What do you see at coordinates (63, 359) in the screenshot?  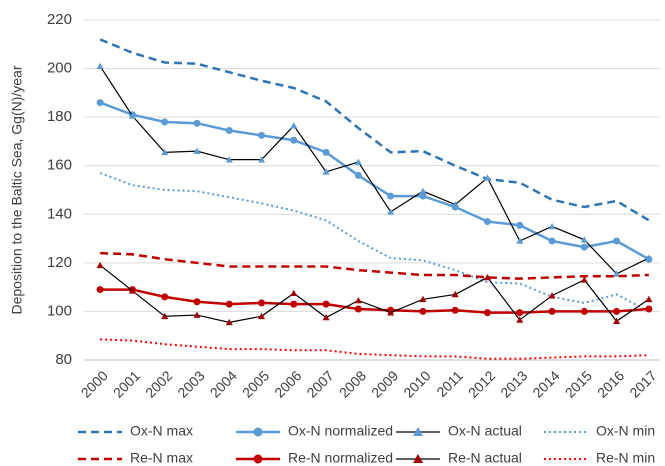 I see `y-tick-label: 80` at bounding box center [63, 359].